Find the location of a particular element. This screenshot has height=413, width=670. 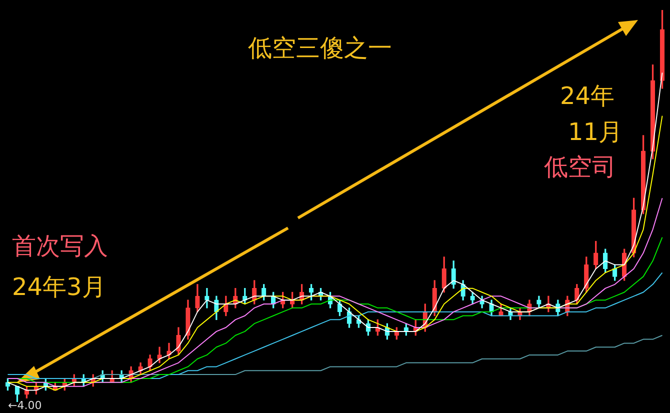

annotation: 首次写入 is located at coordinates (60, 246).